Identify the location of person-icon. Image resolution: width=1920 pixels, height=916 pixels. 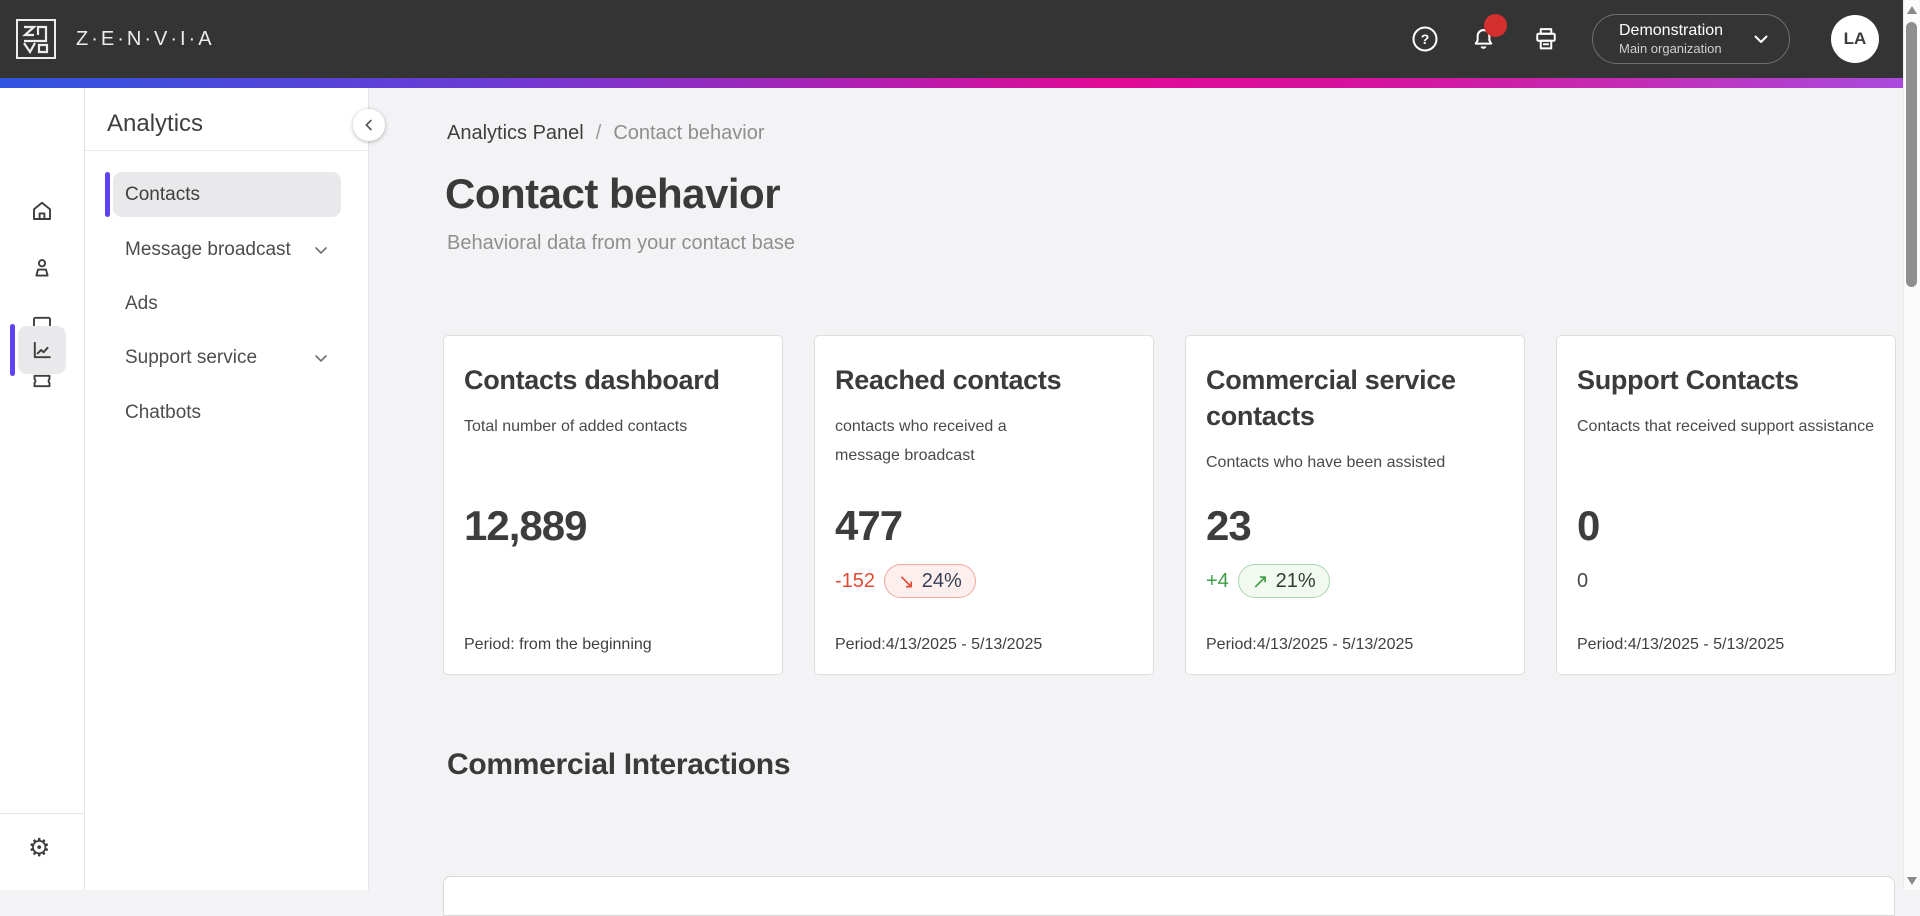
(42, 268).